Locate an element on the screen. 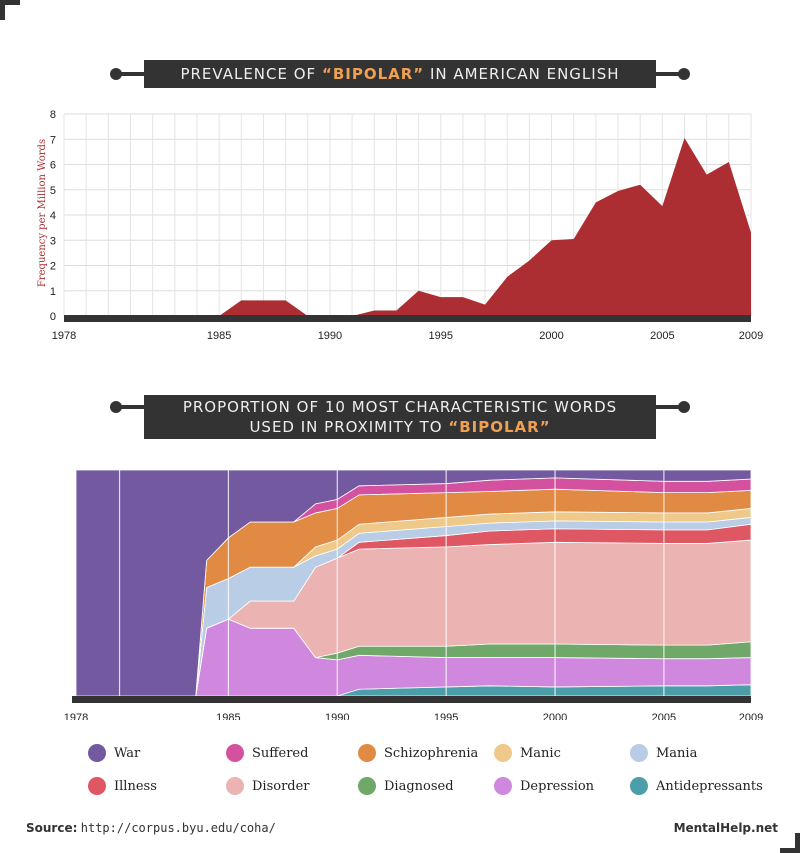 This screenshot has height=853, width=800. brand-name: MentalHelp.net is located at coordinates (725, 828).